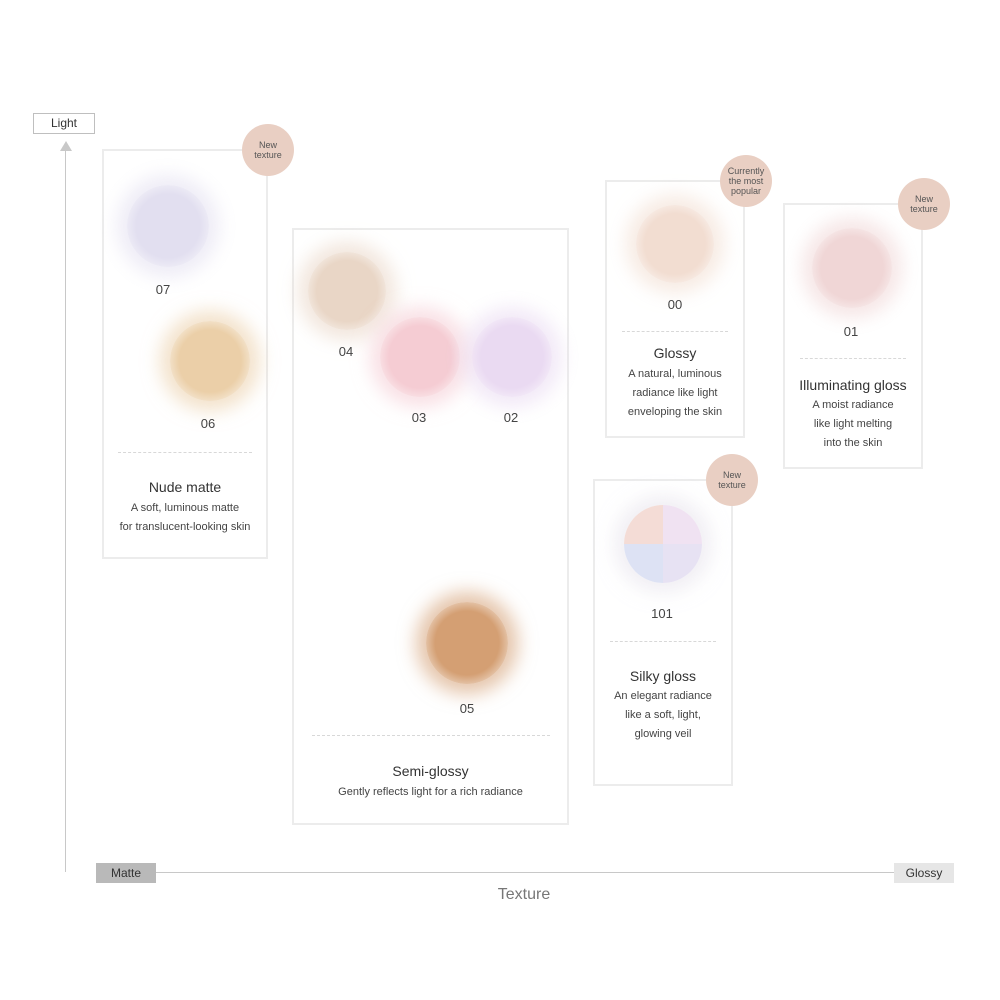 This screenshot has height=1000, width=1000. What do you see at coordinates (675, 353) in the screenshot?
I see `group-name-glossy: Glossy` at bounding box center [675, 353].